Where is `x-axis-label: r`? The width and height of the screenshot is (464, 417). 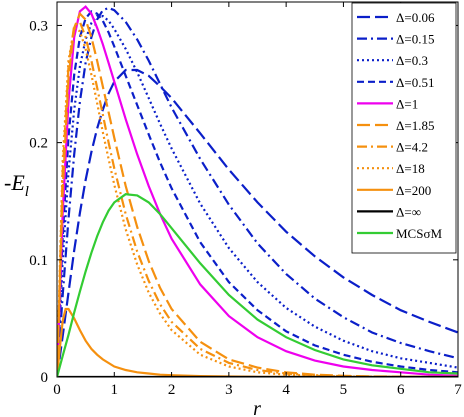 x-axis-label: r is located at coordinates (257, 407).